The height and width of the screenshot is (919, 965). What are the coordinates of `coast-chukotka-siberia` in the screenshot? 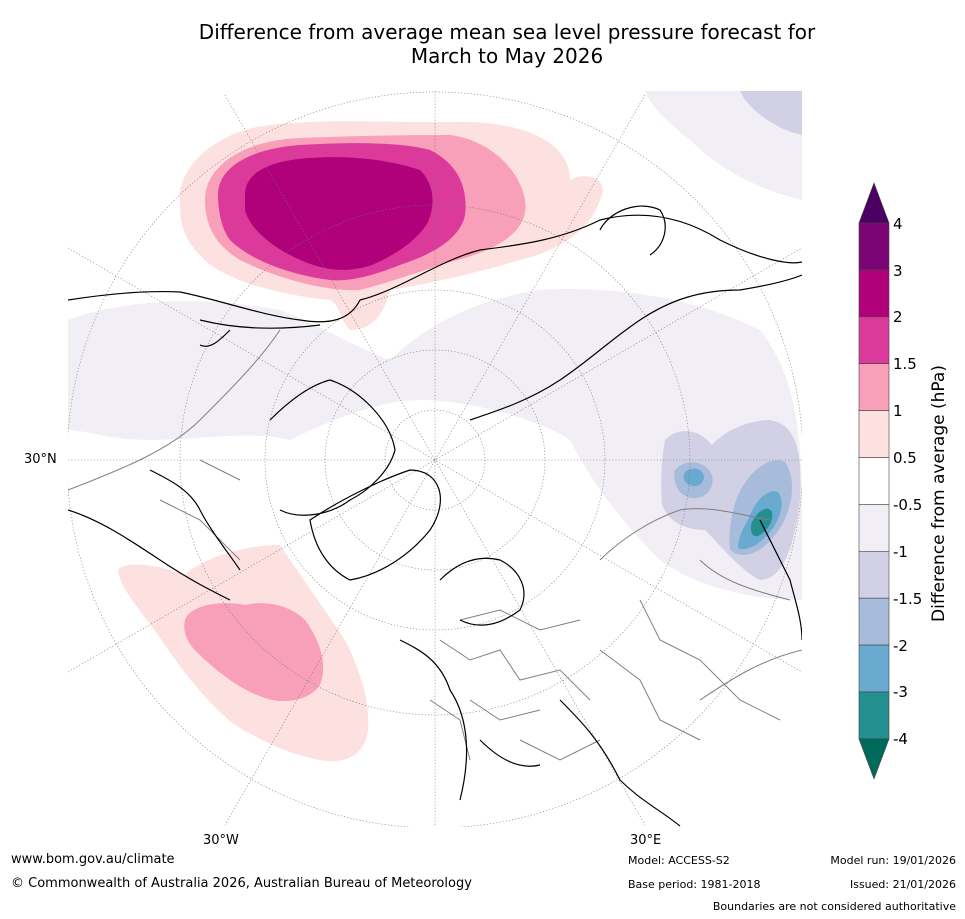 It's located at (580, 257).